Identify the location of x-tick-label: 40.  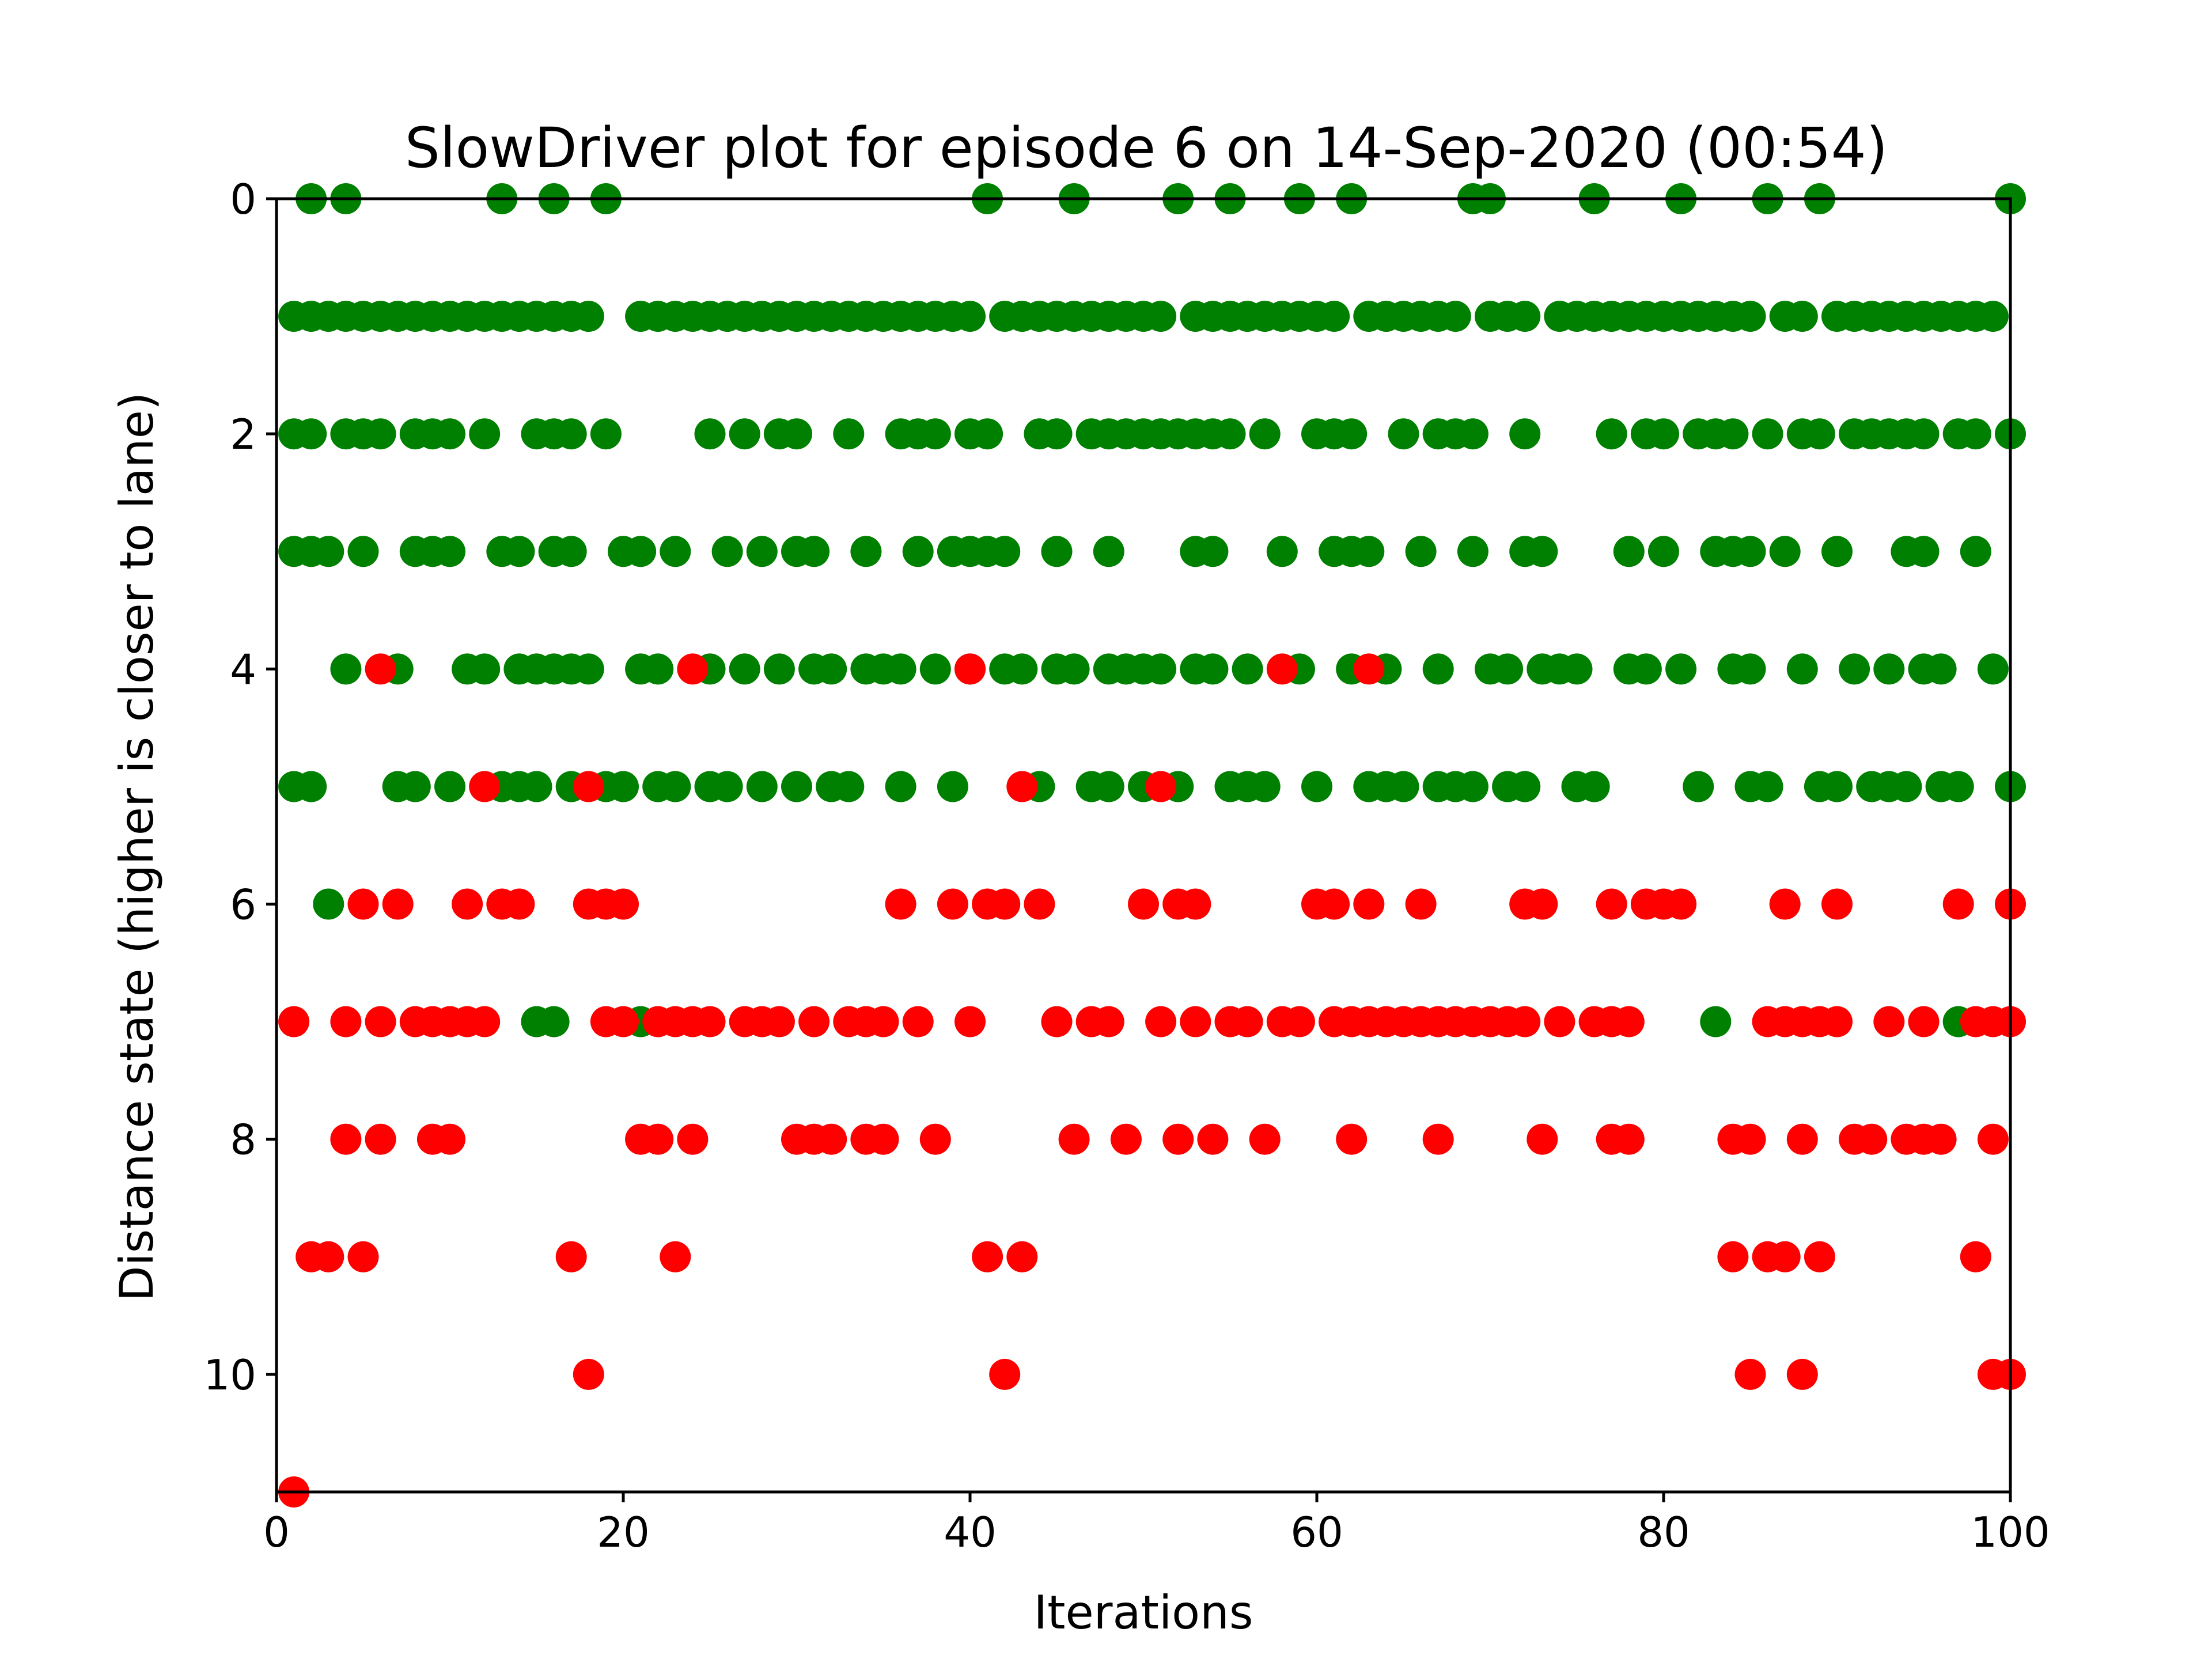
(970, 1532).